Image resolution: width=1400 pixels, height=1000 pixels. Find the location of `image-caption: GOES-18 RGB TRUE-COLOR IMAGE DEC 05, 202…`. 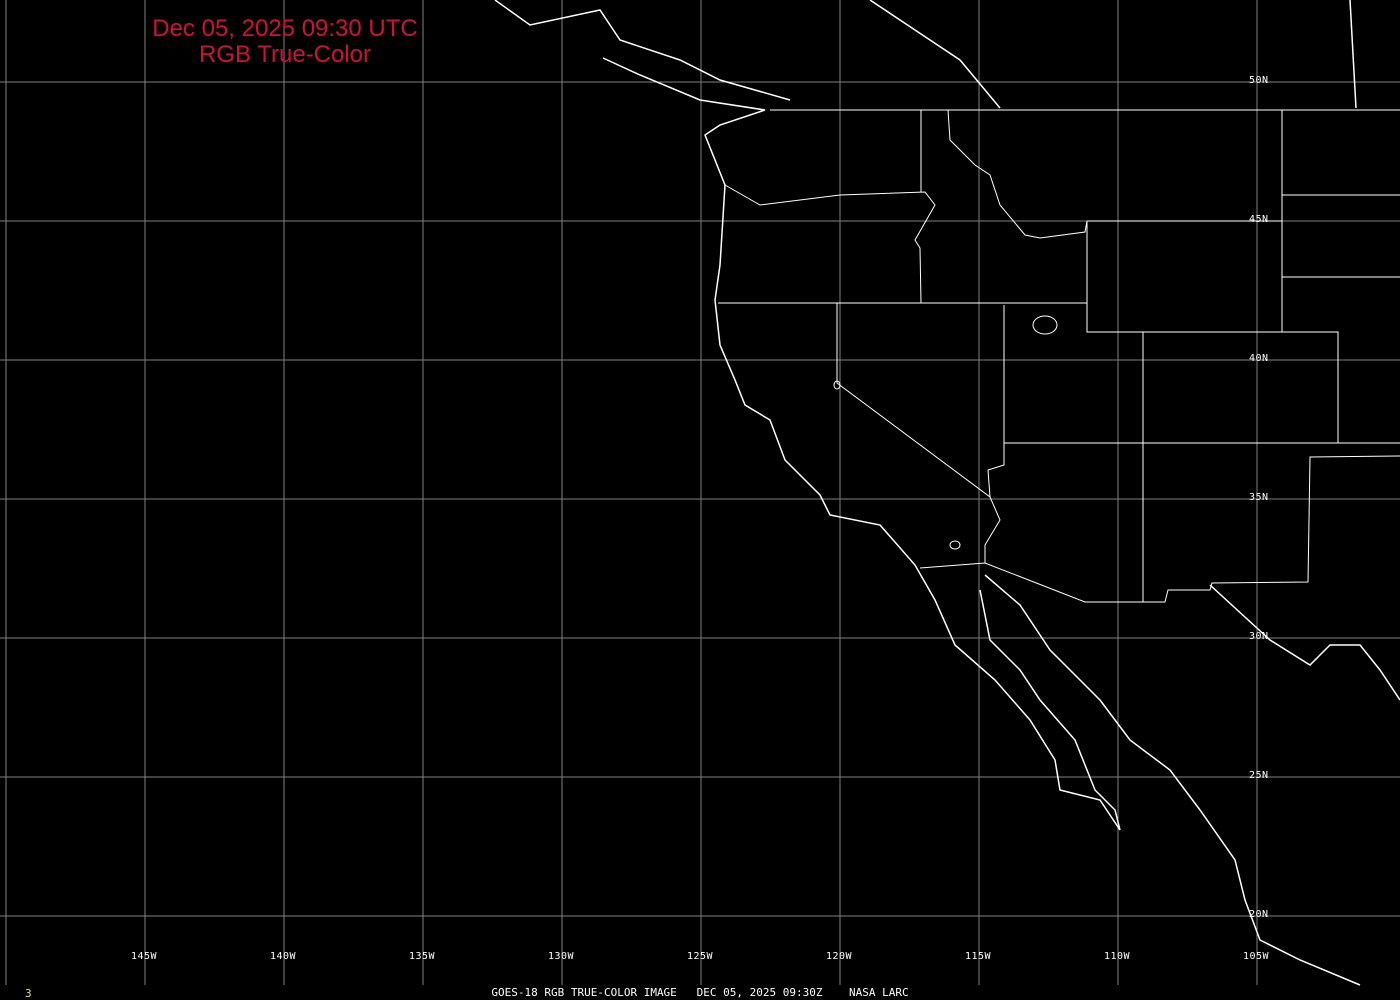

image-caption: GOES-18 RGB TRUE-COLOR IMAGE DEC 05, 202… is located at coordinates (700, 992).